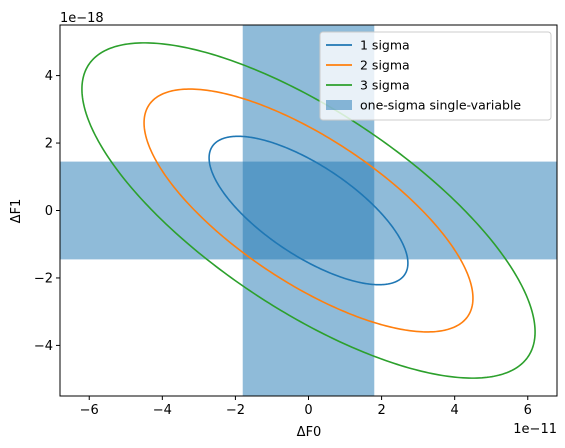  What do you see at coordinates (385, 85) in the screenshot?
I see `legend-label: 3 sigma` at bounding box center [385, 85].